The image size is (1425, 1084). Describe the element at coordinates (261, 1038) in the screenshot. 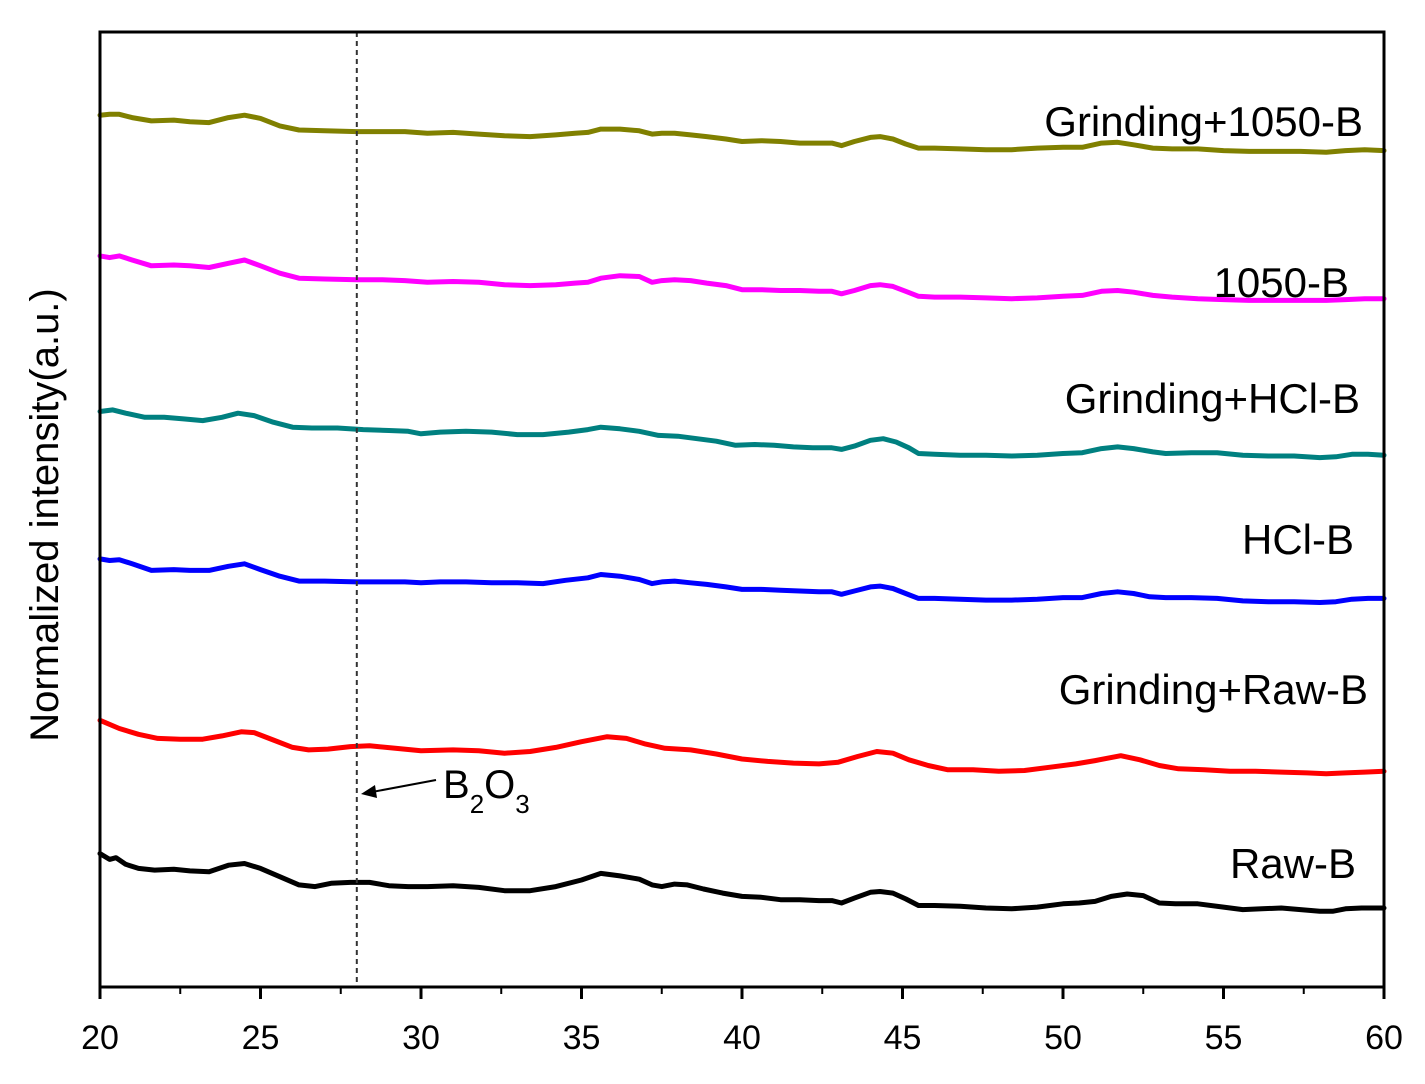

I see `x-tick-label: 25` at that location.